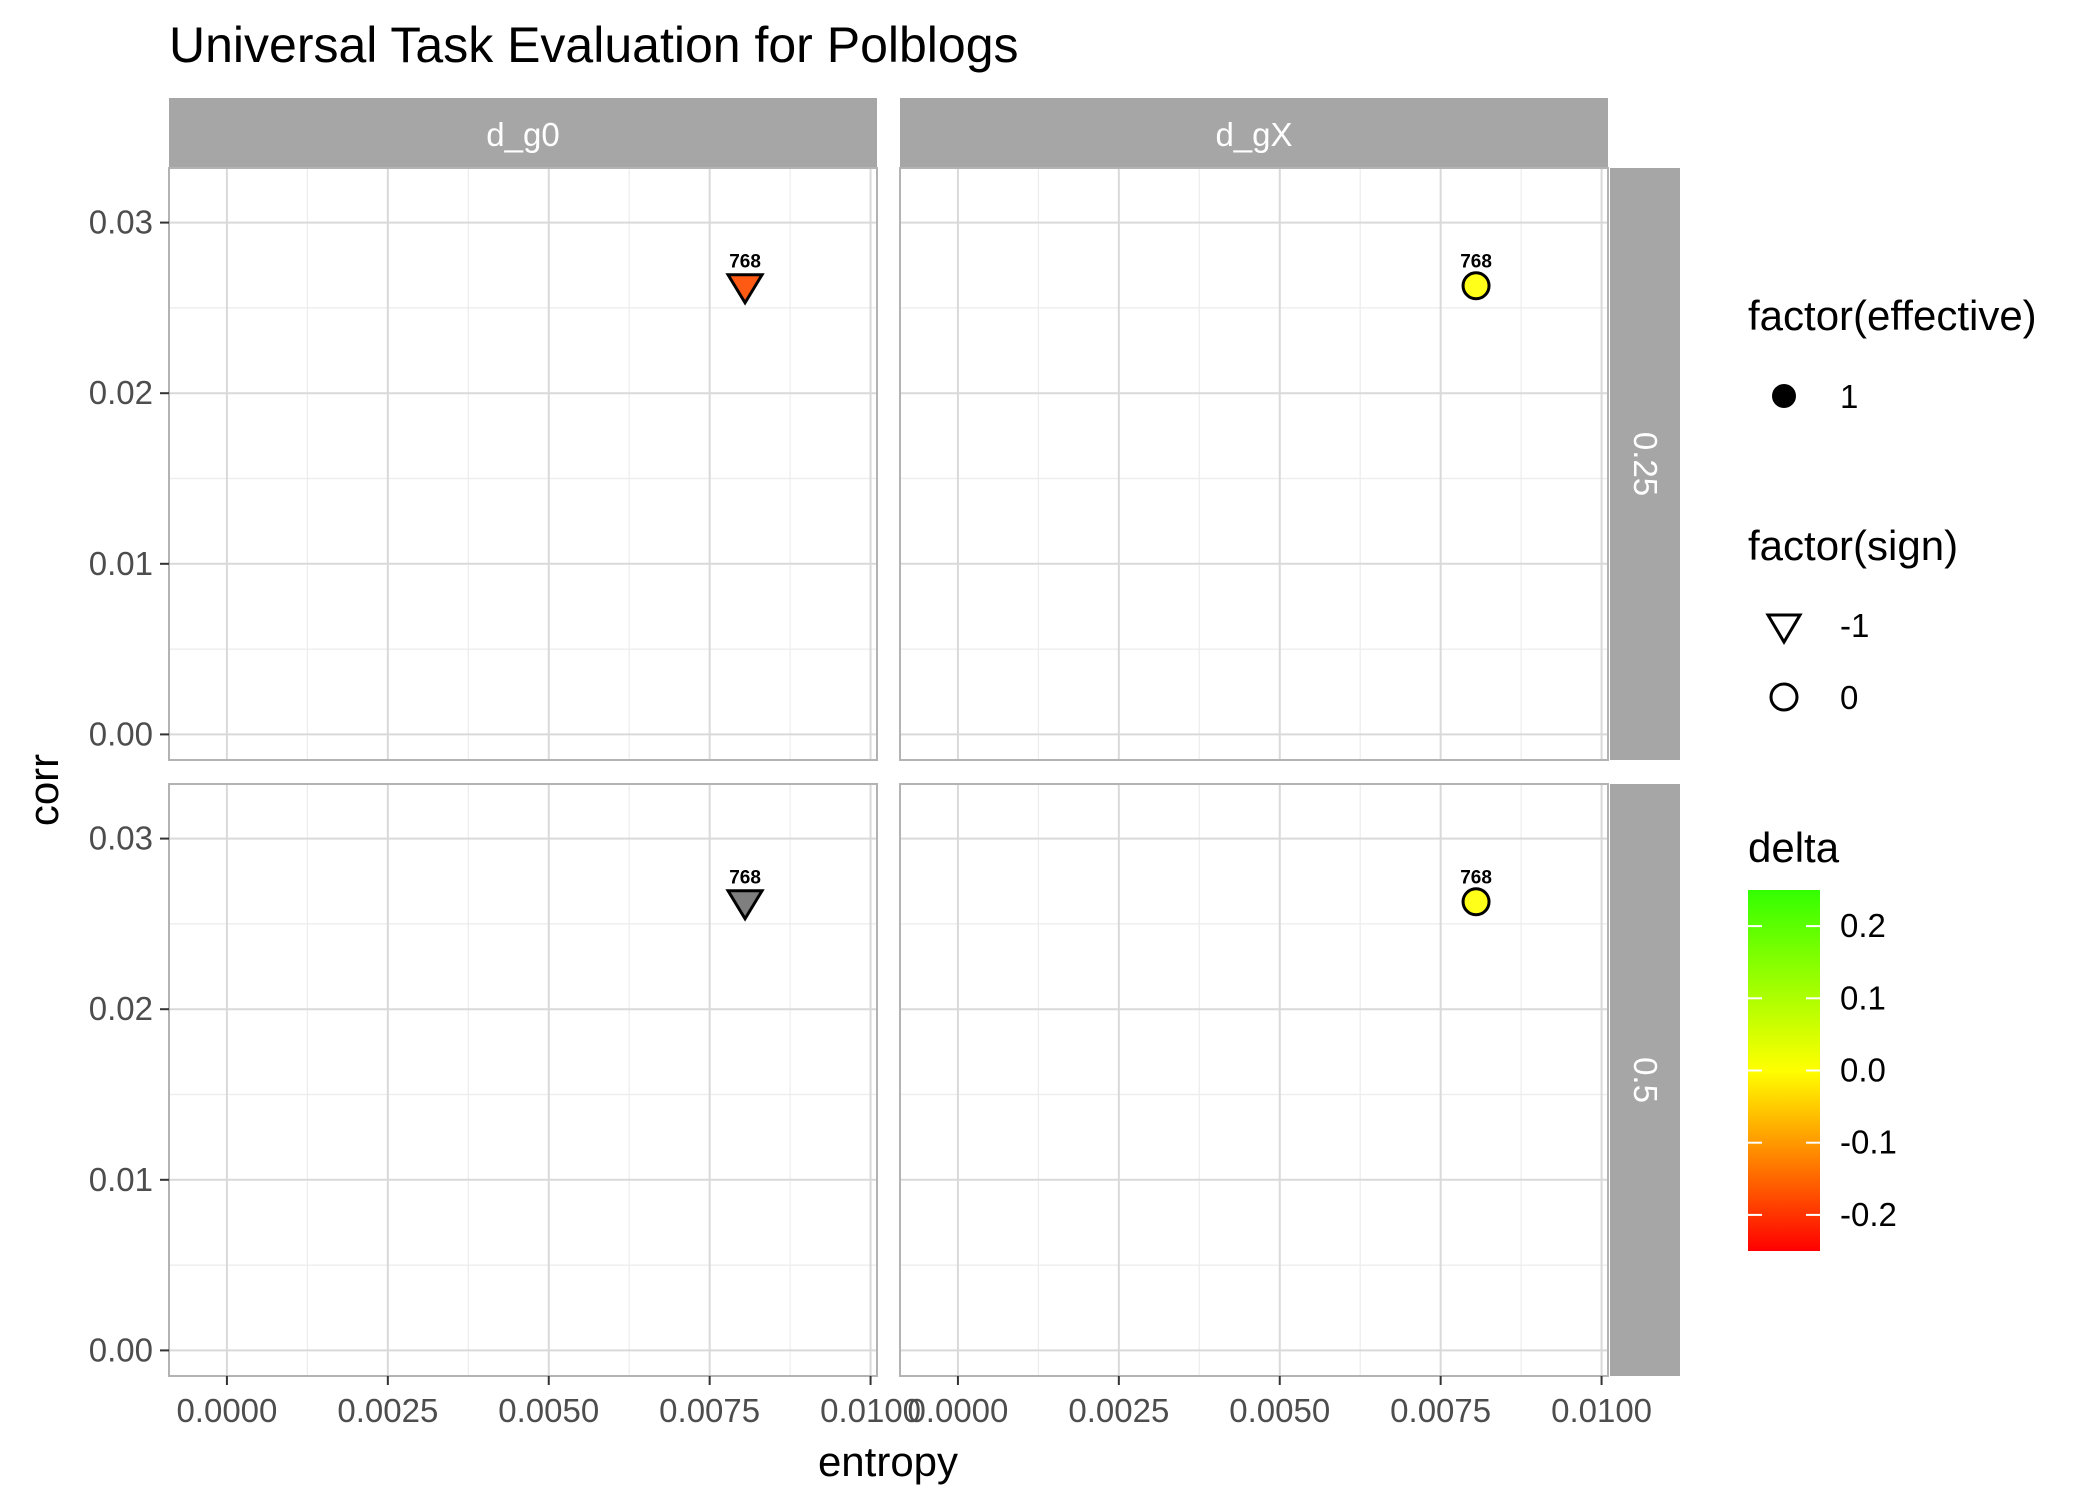 This screenshot has height=1500, width=2100. I want to click on facet-strip-col-label: d_g0, so click(522, 134).